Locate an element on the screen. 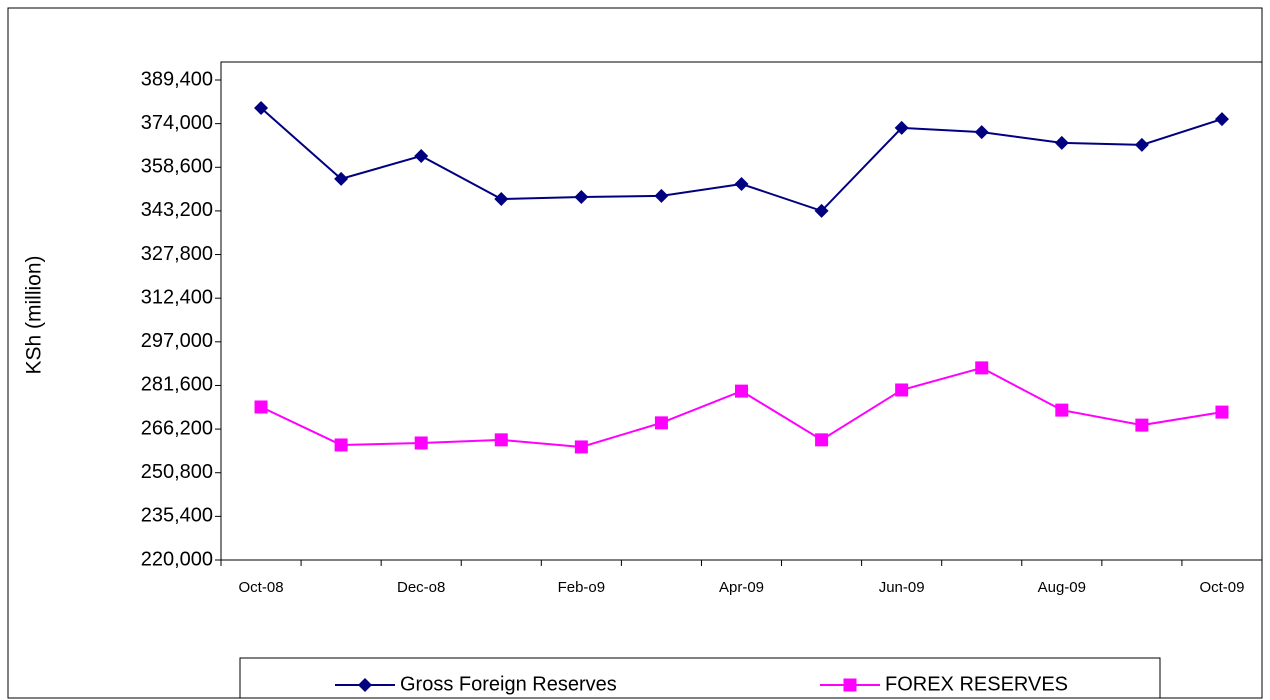 This screenshot has width=1270, height=700. legend-label: FOREX RESERVES is located at coordinates (976, 684).